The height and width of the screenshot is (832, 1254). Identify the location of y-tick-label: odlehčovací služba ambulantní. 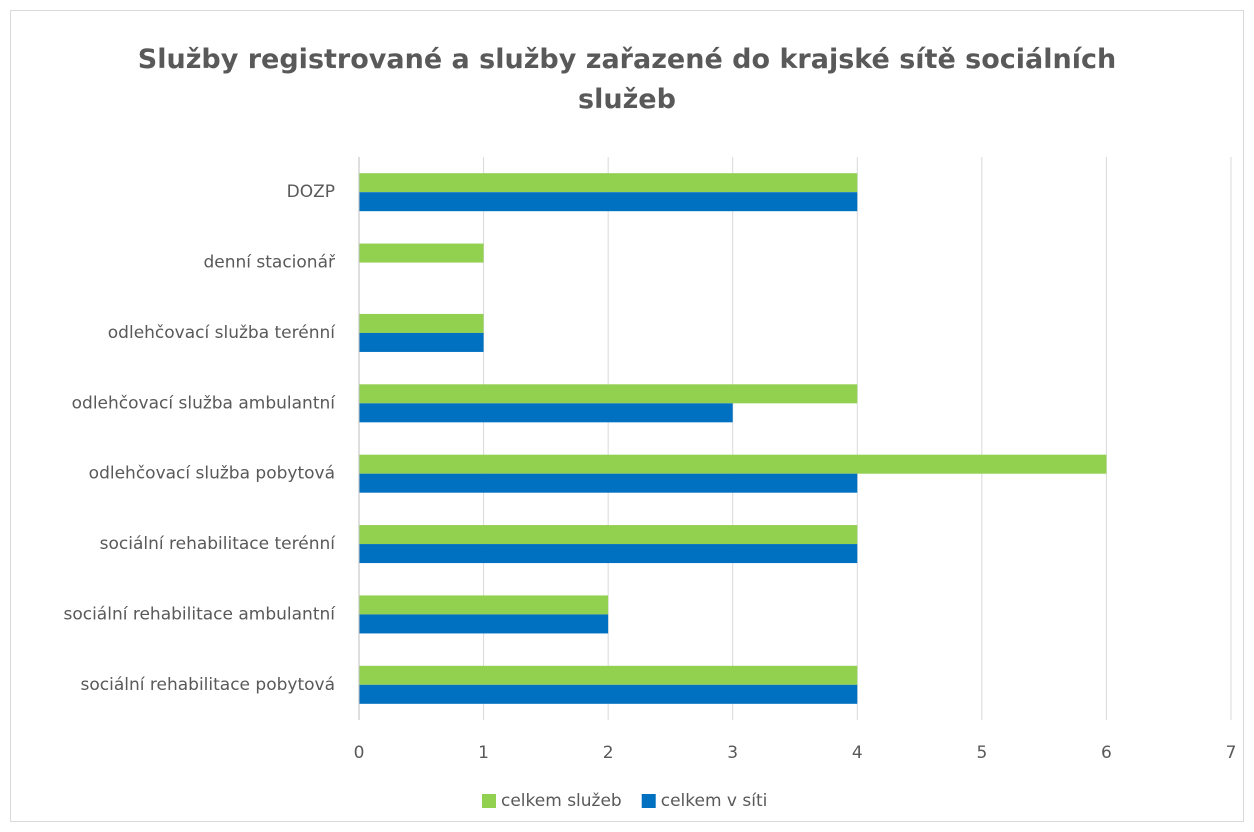
(204, 403).